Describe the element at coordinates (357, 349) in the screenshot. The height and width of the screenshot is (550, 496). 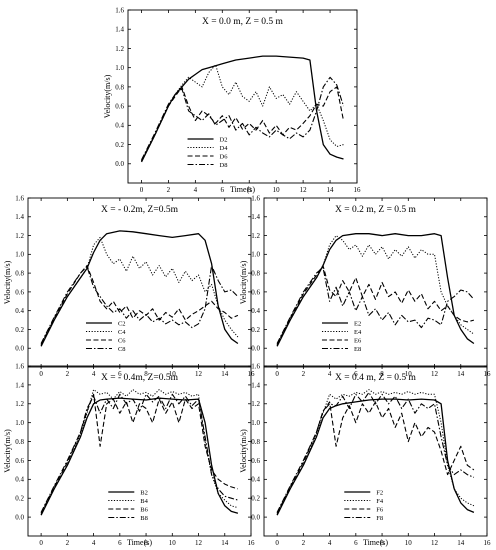
I see `legend-label-e8: E8` at that location.